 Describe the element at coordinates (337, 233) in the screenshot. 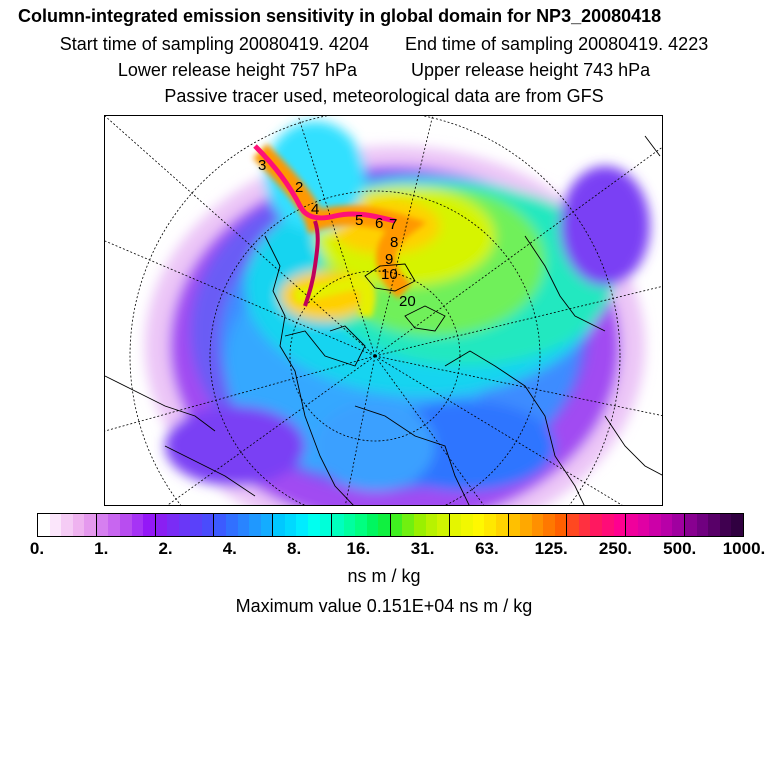

I see `trajectory-labels: 3 2 4 5 6 7 8 9 10 20` at that location.